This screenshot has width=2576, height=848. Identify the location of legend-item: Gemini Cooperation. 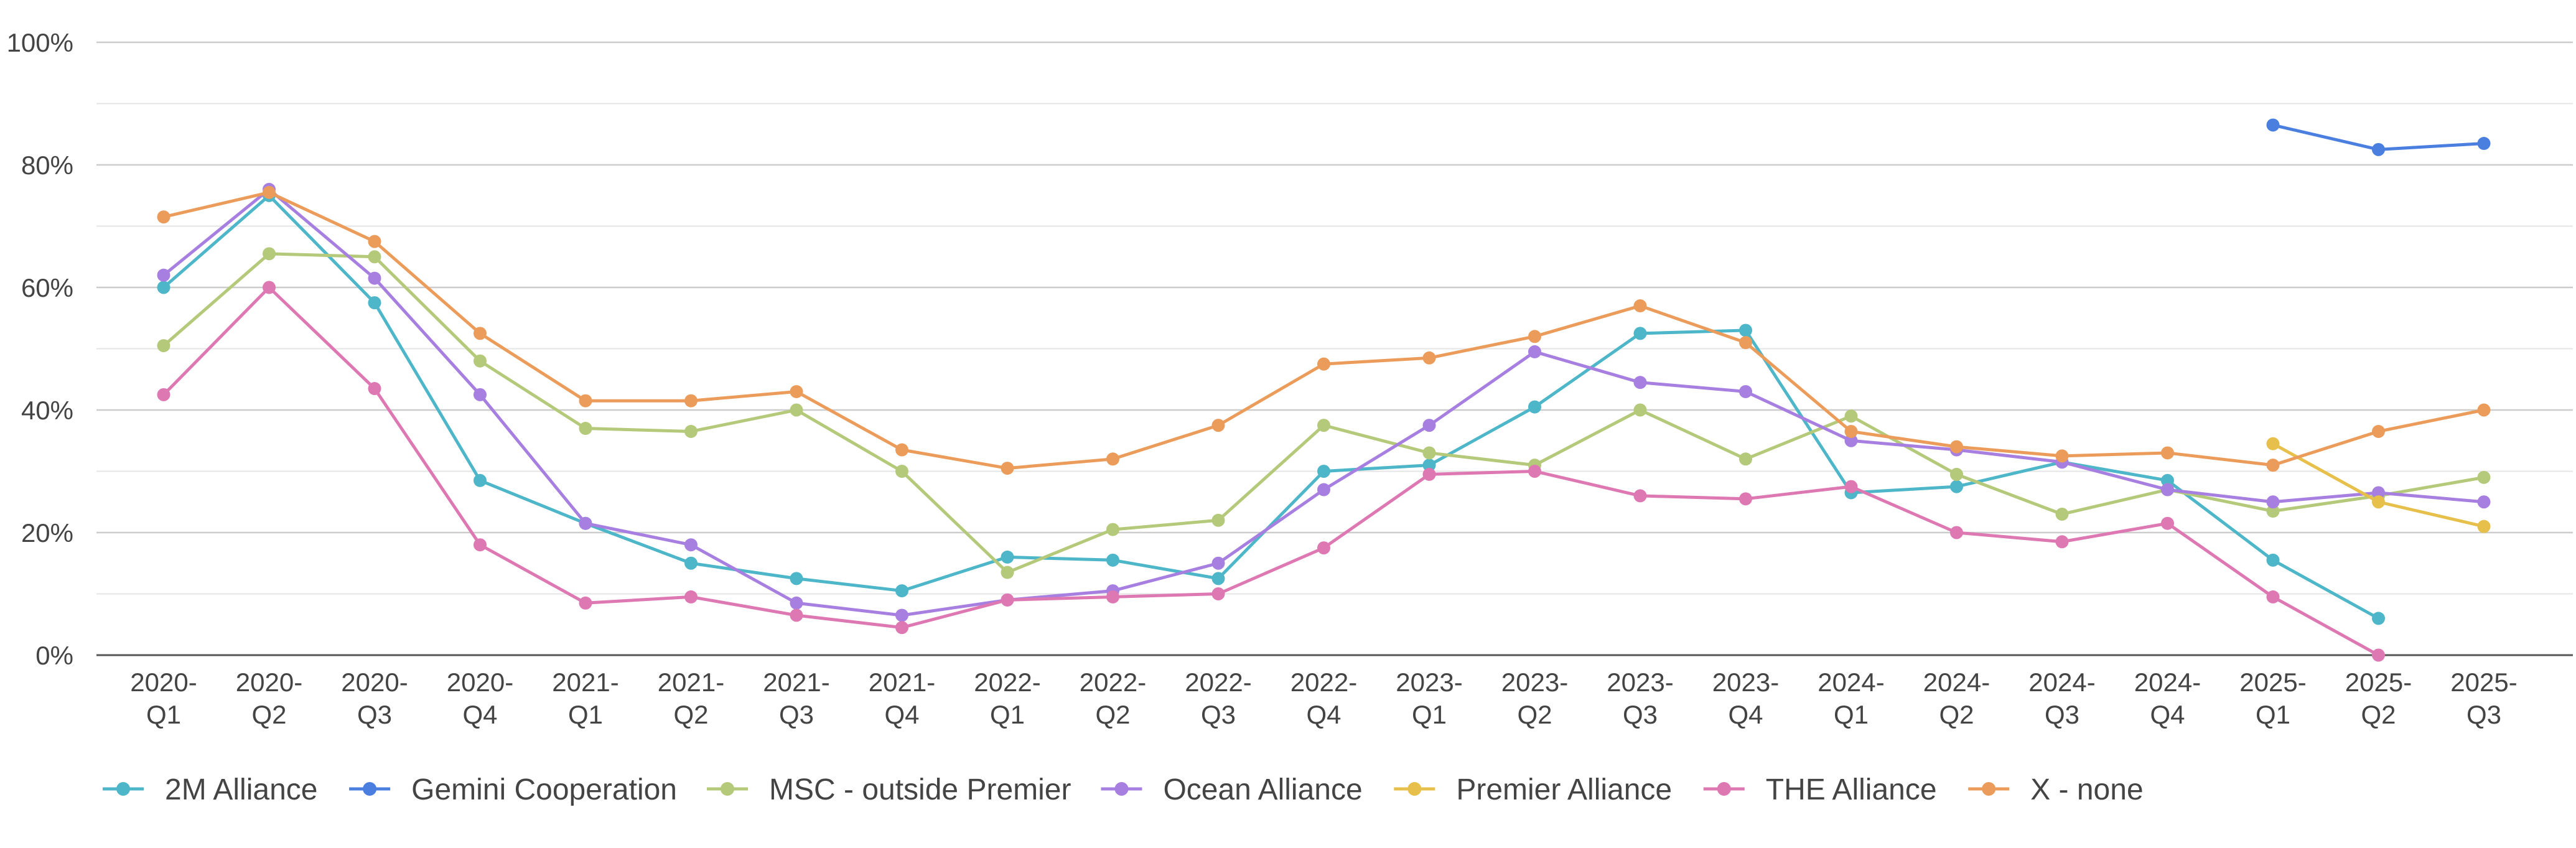
(513, 789).